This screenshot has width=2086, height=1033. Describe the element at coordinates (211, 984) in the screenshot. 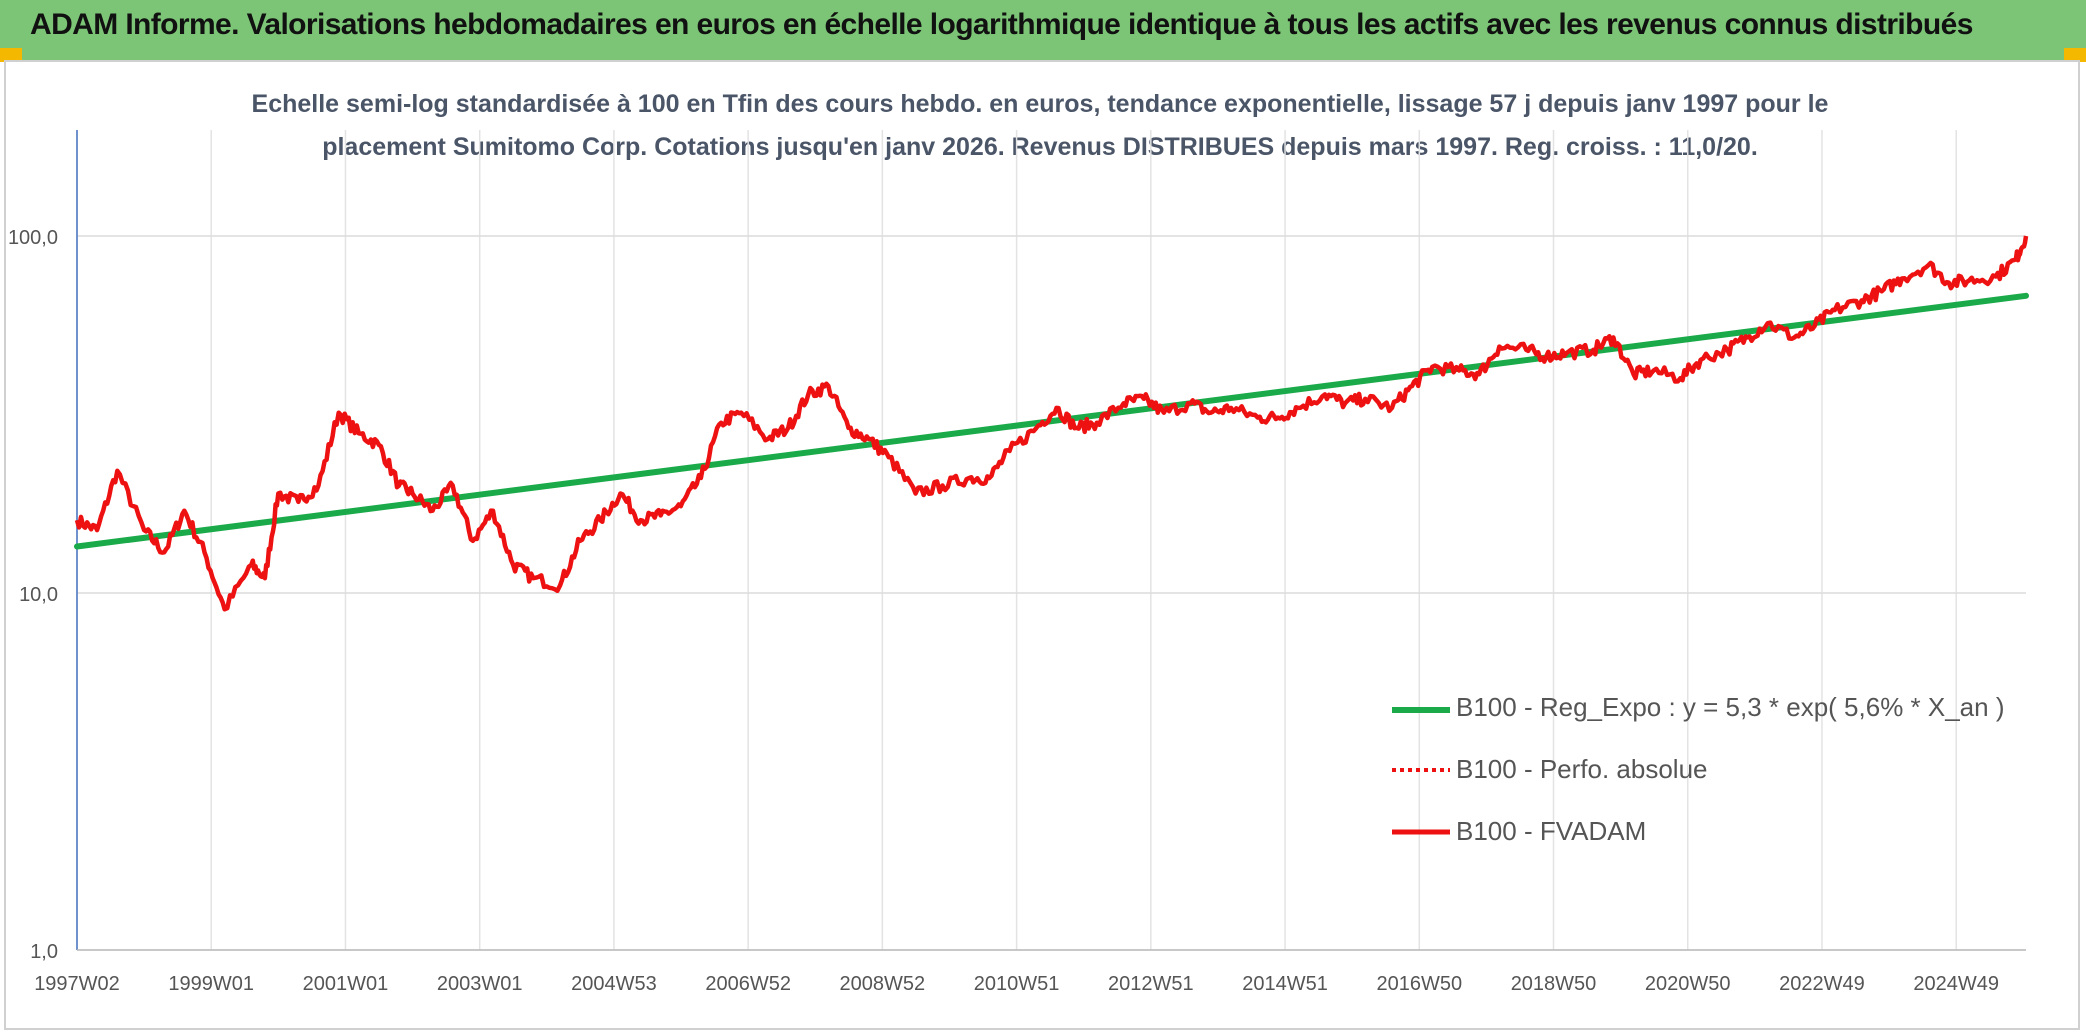

I see `x-tick-label: 1999W01` at that location.